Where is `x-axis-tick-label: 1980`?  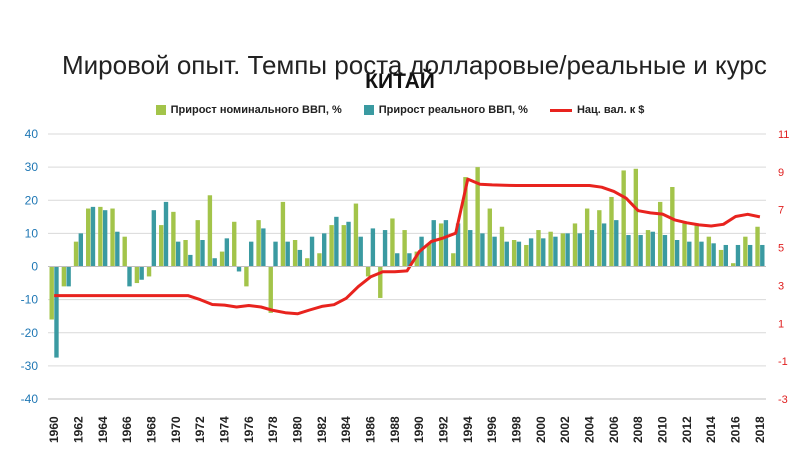 x-axis-tick-label: 1980 is located at coordinates (297, 429).